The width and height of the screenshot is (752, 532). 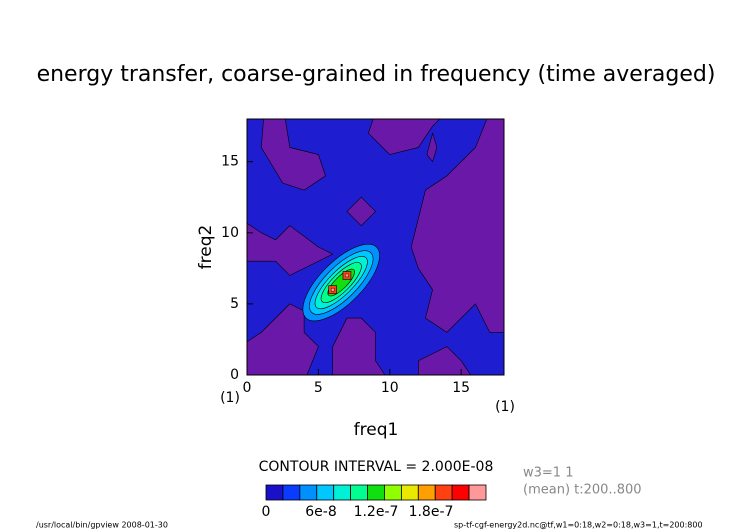 I want to click on colorbar-label: 1.2e-7, so click(x=376, y=512).